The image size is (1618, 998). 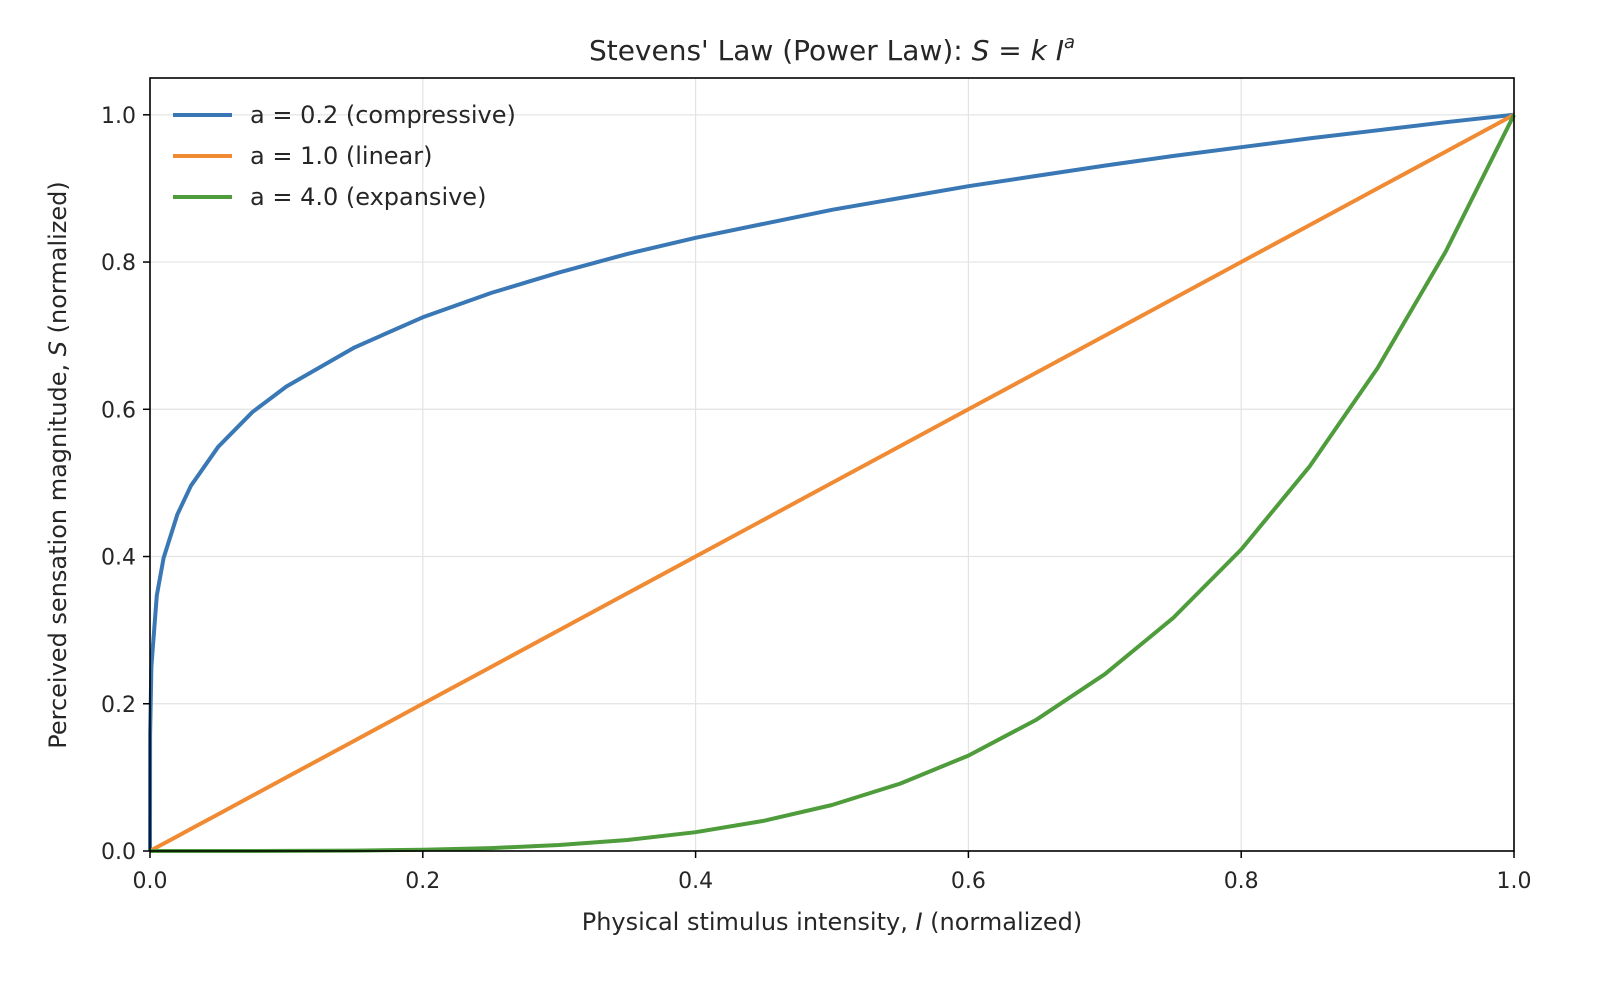 I want to click on title-formula: S = k I, so click(x=1018, y=50).